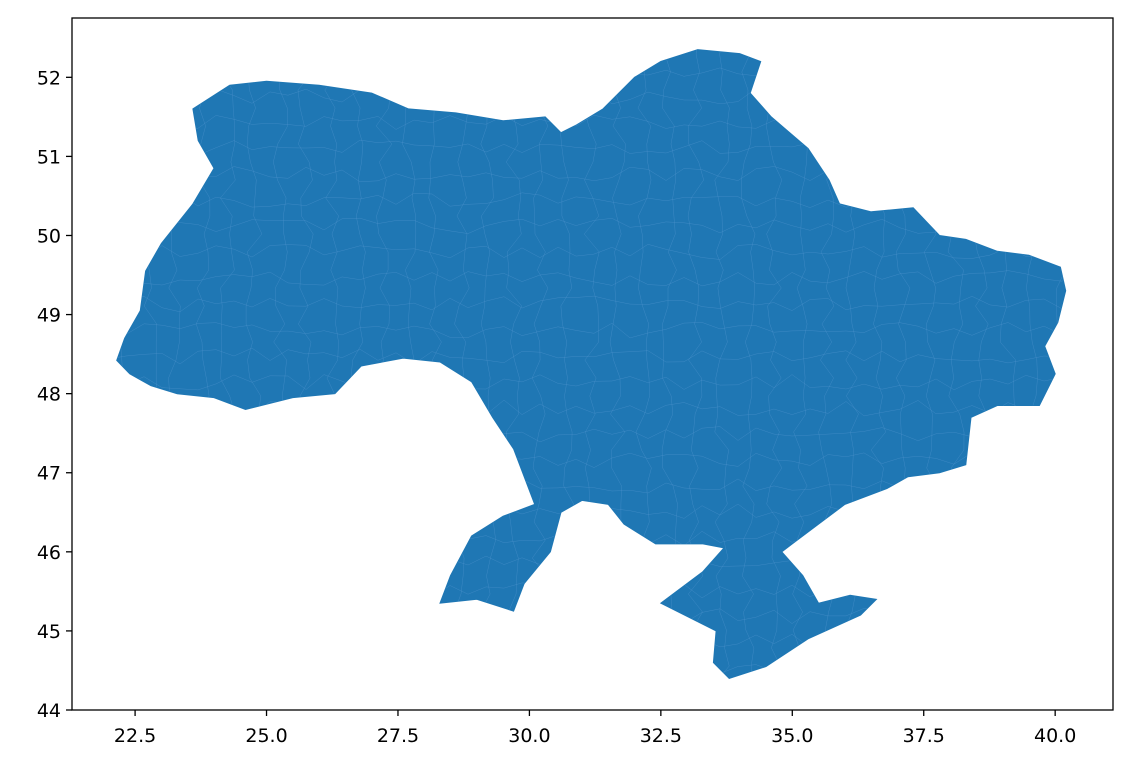 This screenshot has width=1132, height=776. What do you see at coordinates (49, 395) in the screenshot?
I see `y-tick-label: 48` at bounding box center [49, 395].